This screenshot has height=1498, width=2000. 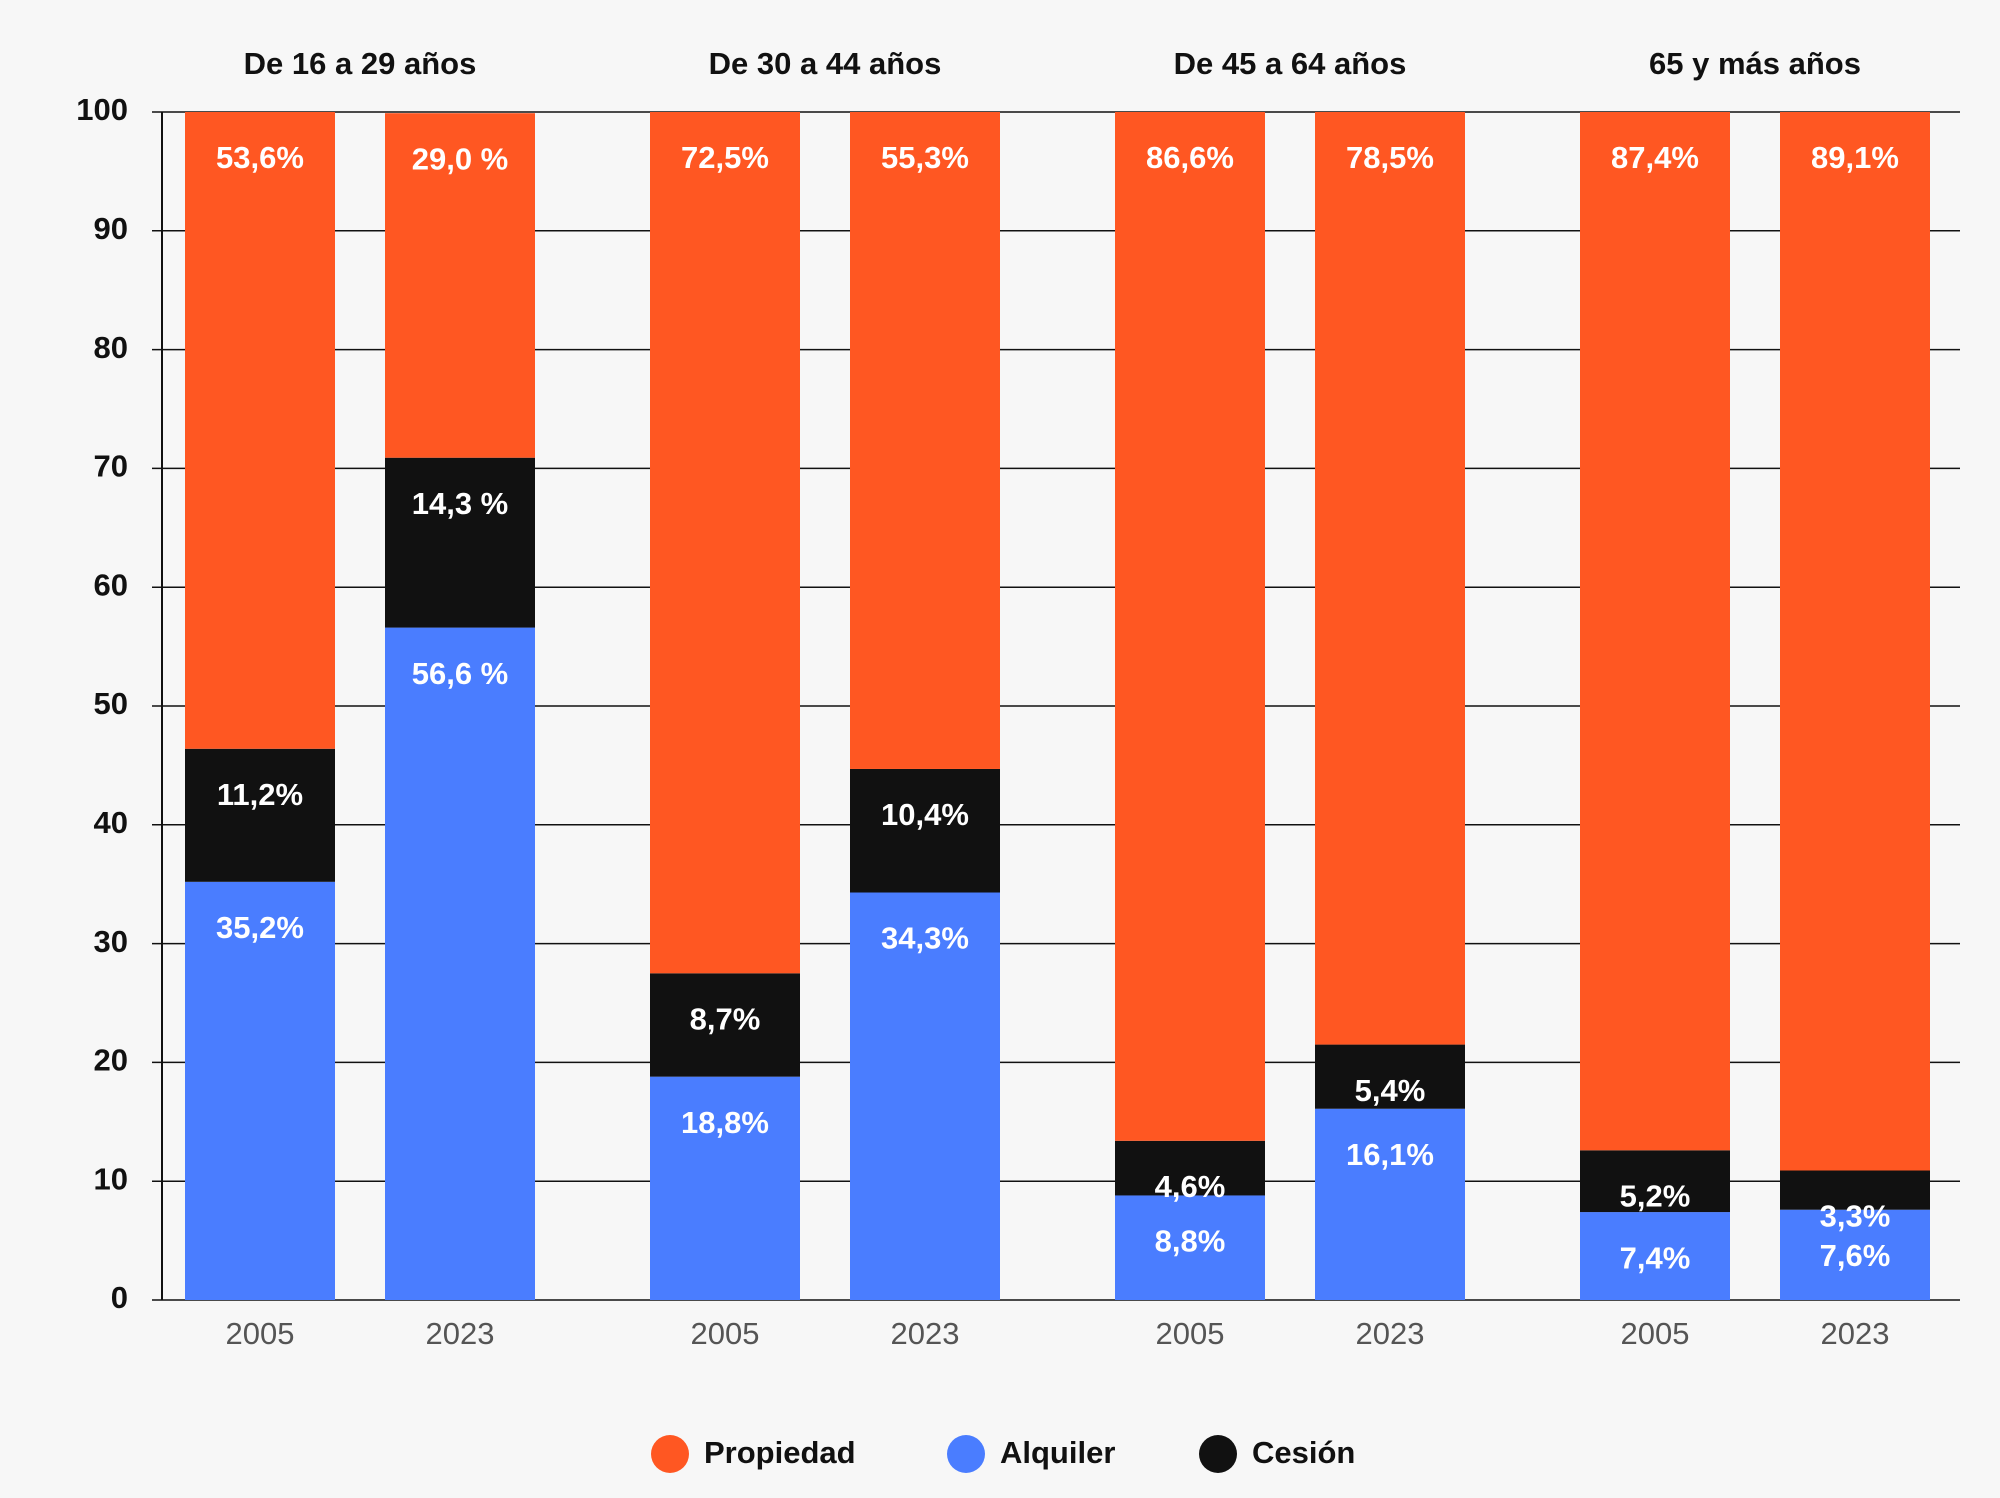 What do you see at coordinates (111, 228) in the screenshot?
I see `y-tick-label: 90` at bounding box center [111, 228].